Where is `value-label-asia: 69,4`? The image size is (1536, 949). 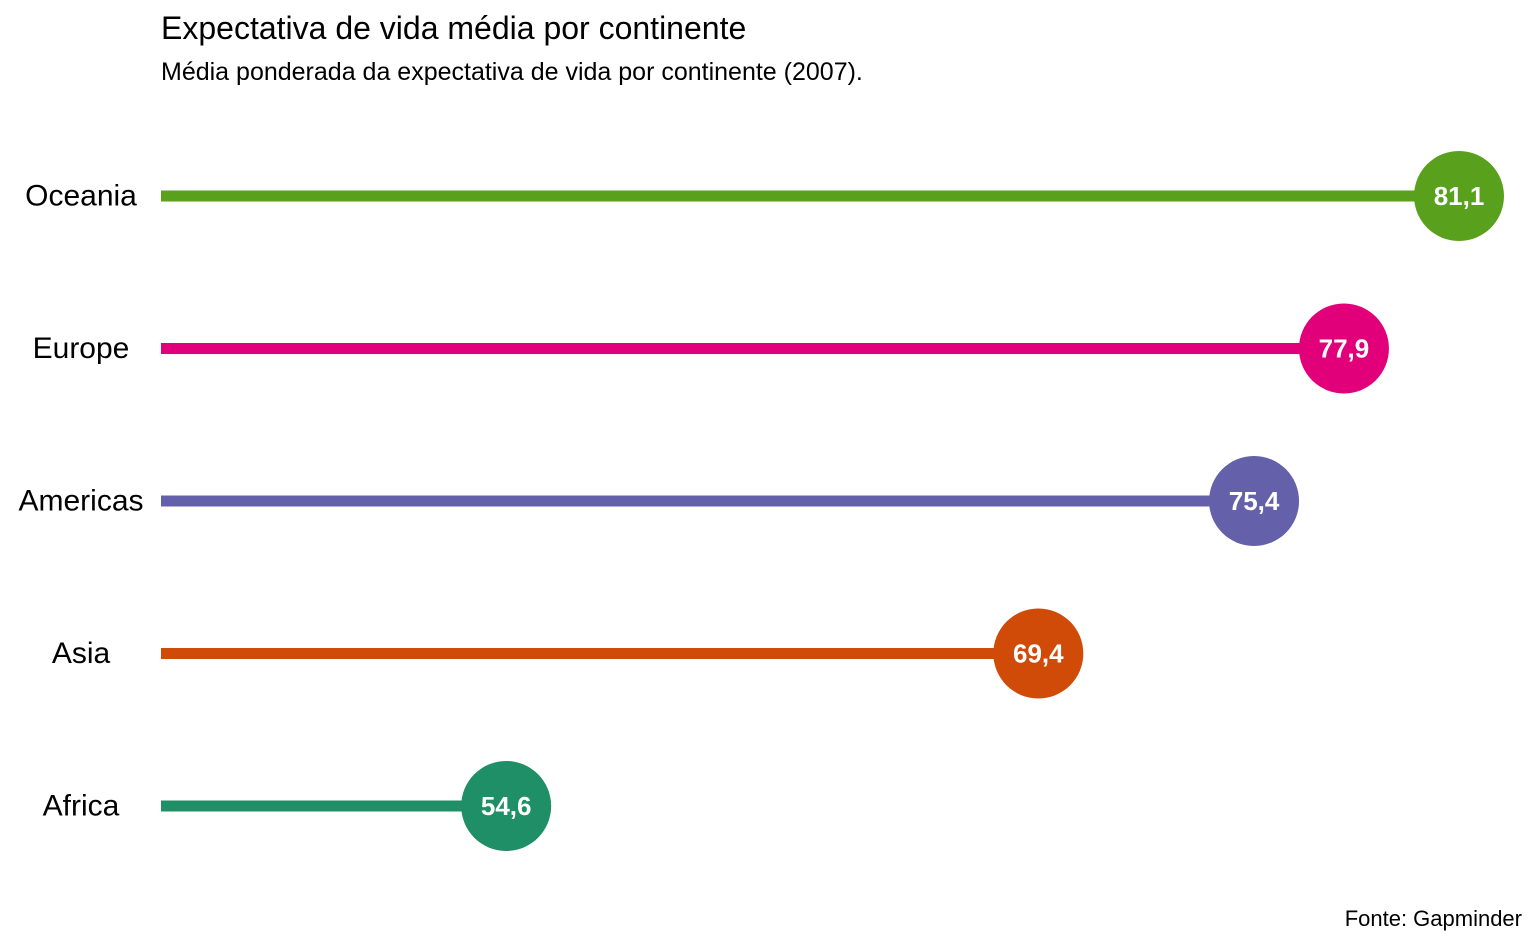
value-label-asia: 69,4 is located at coordinates (1038, 654).